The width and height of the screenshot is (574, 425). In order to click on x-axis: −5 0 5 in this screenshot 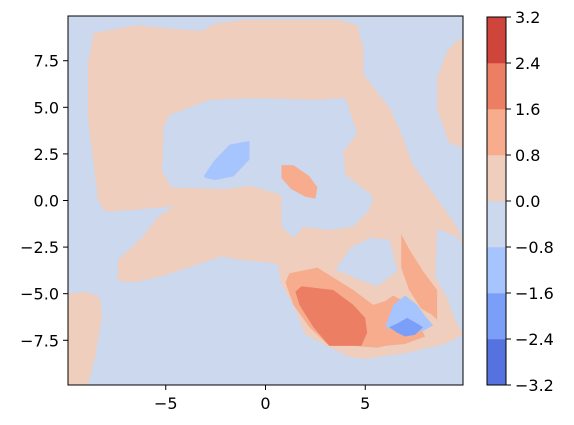, I will do `click(262, 399)`.